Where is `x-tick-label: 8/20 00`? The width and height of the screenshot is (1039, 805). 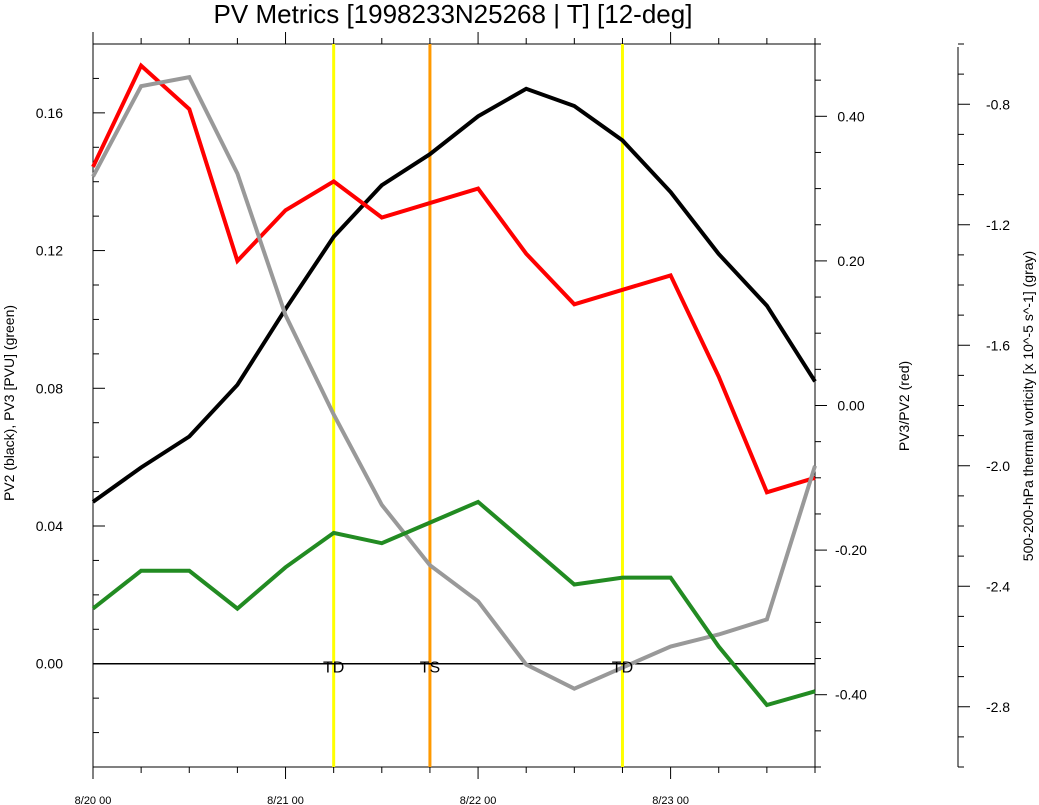
x-tick-label: 8/20 00 is located at coordinates (93, 800).